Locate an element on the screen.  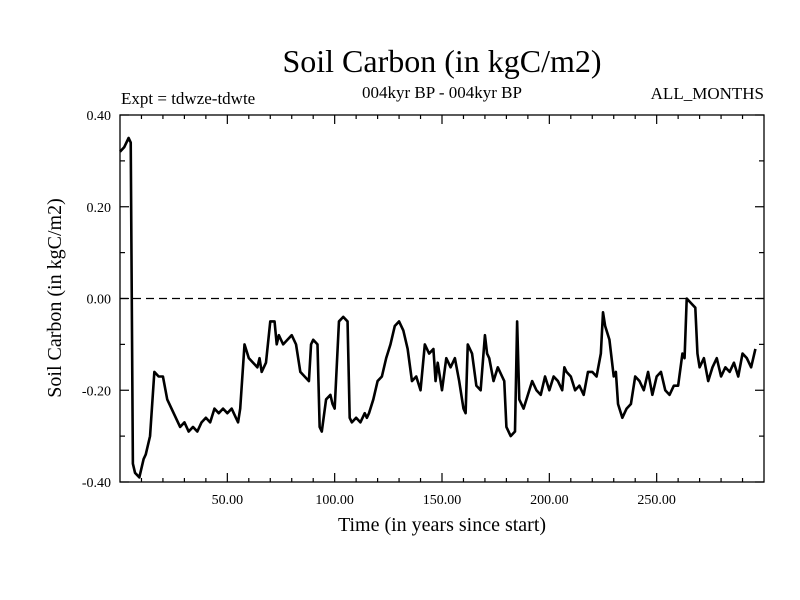
y-tick-label: 0.00 is located at coordinates (99, 300).